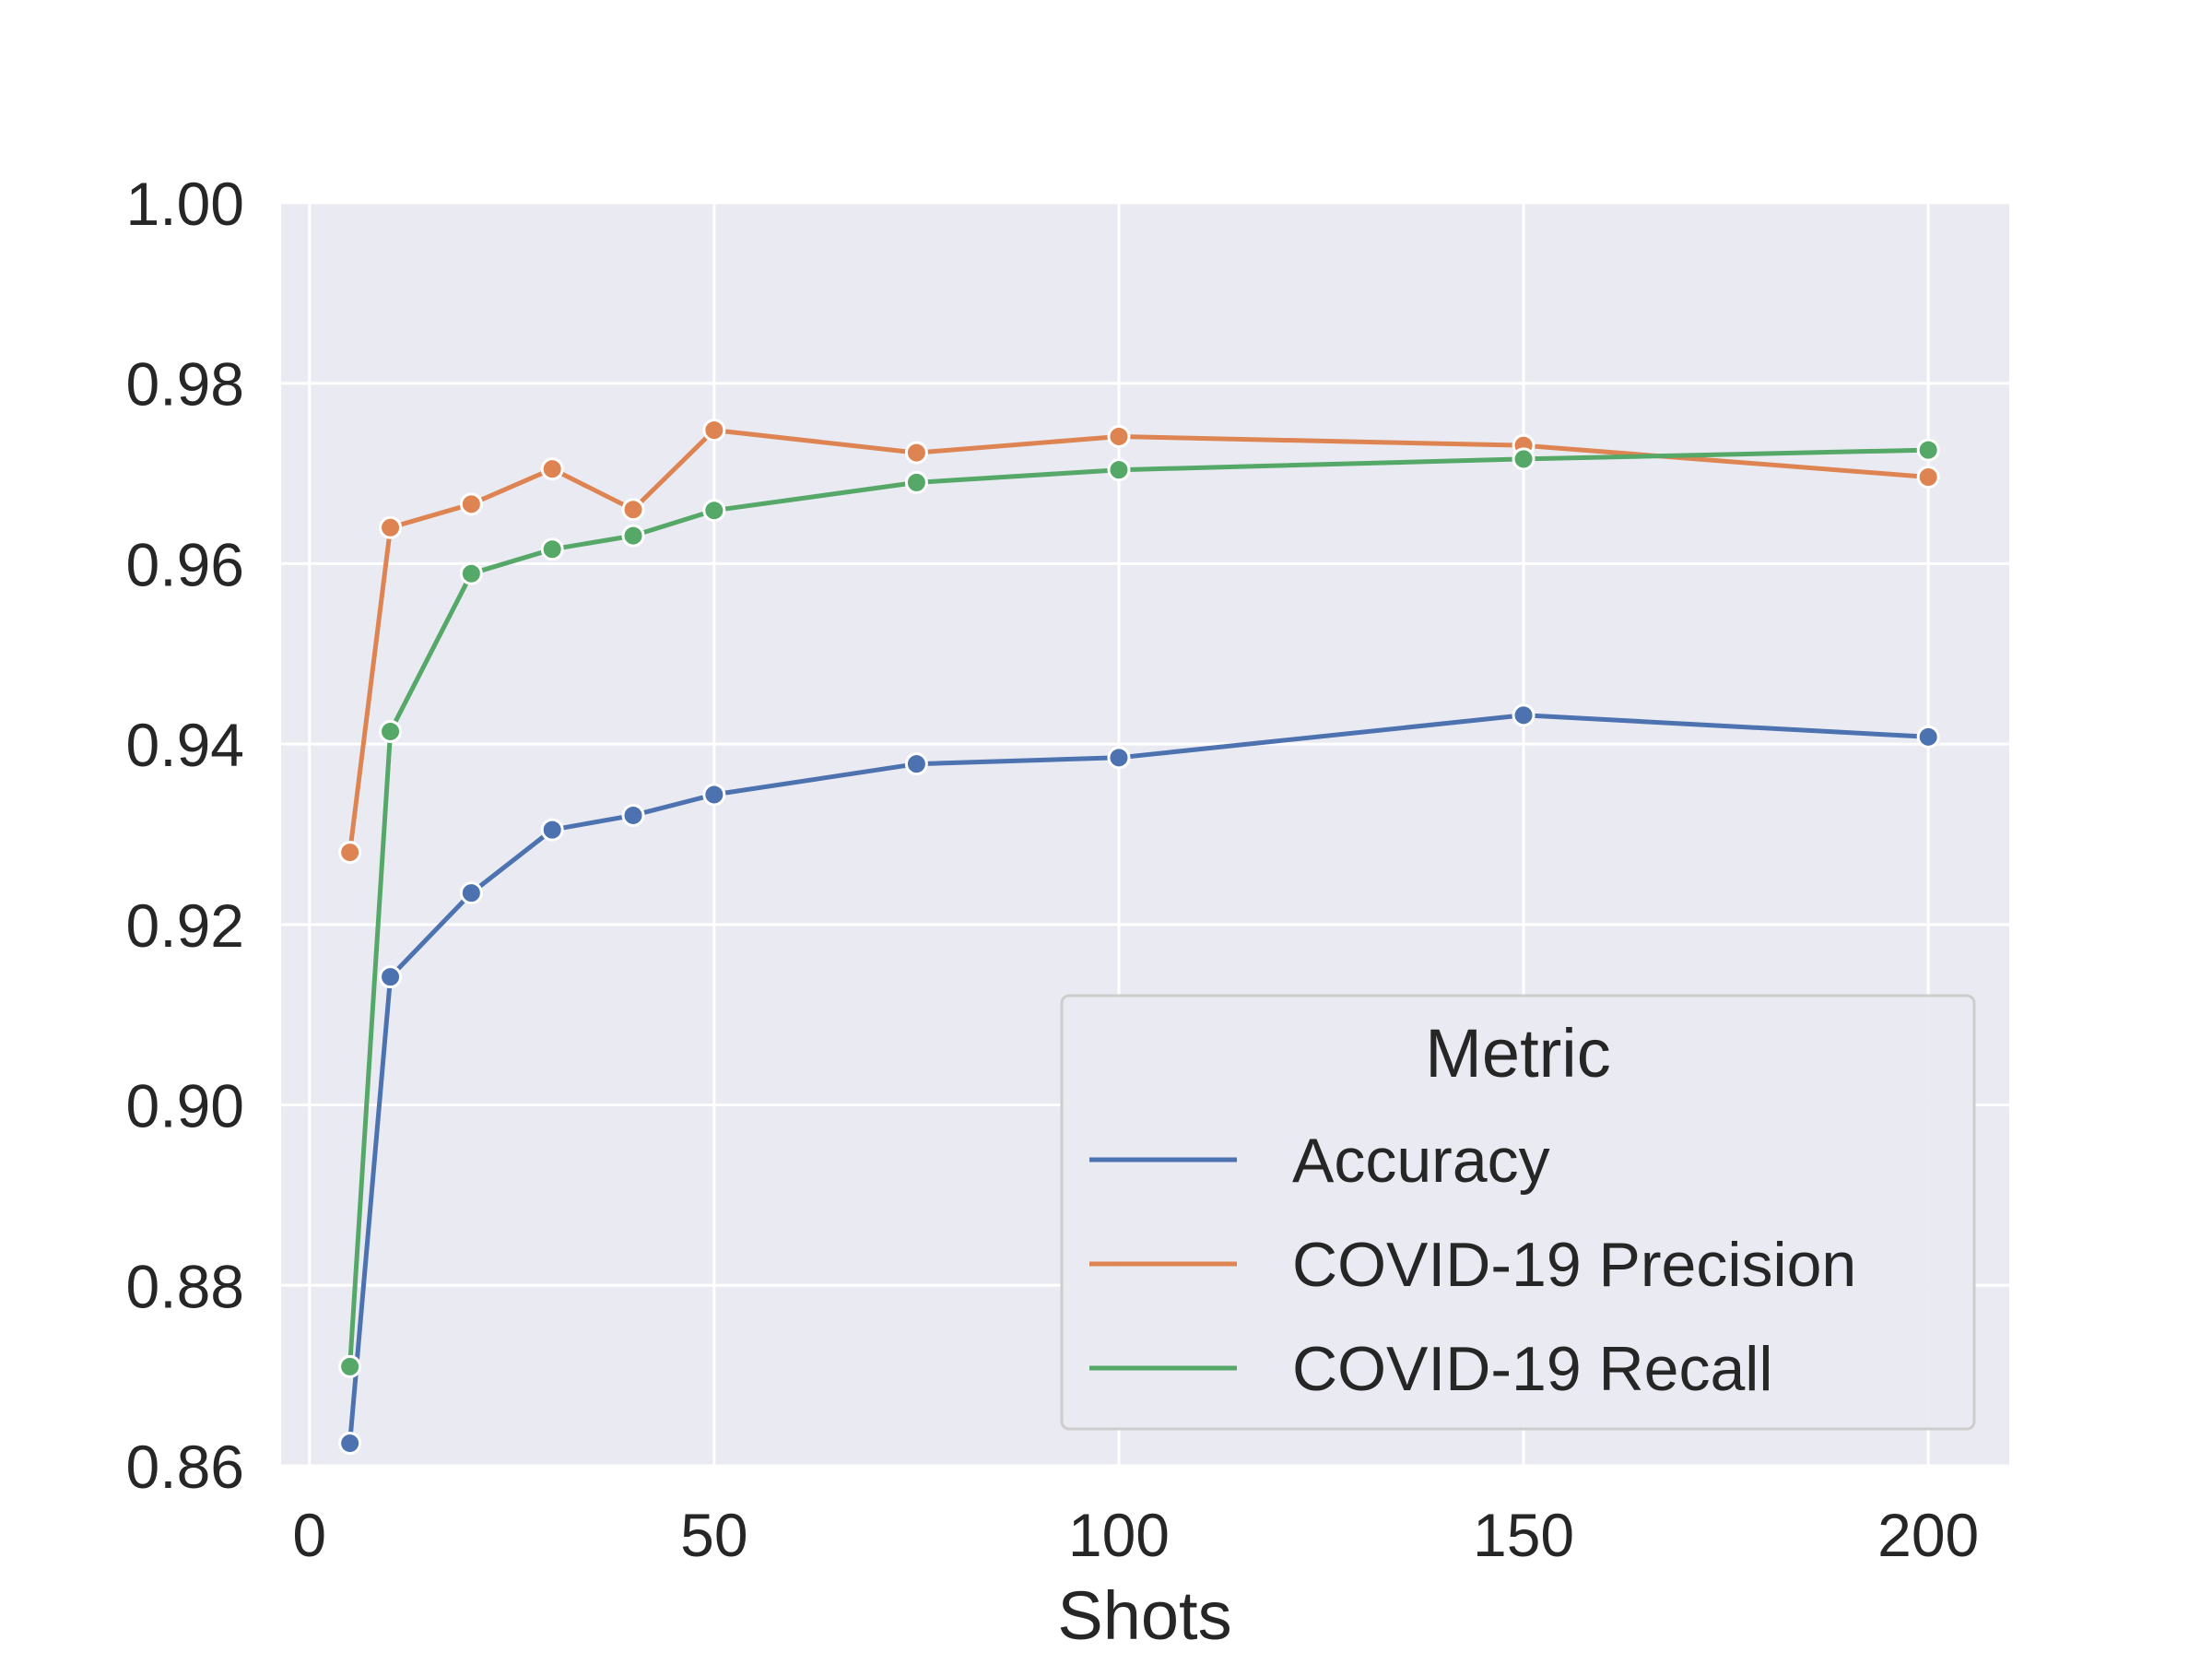  Describe the element at coordinates (1517, 1053) in the screenshot. I see `legend-title: Metric` at that location.